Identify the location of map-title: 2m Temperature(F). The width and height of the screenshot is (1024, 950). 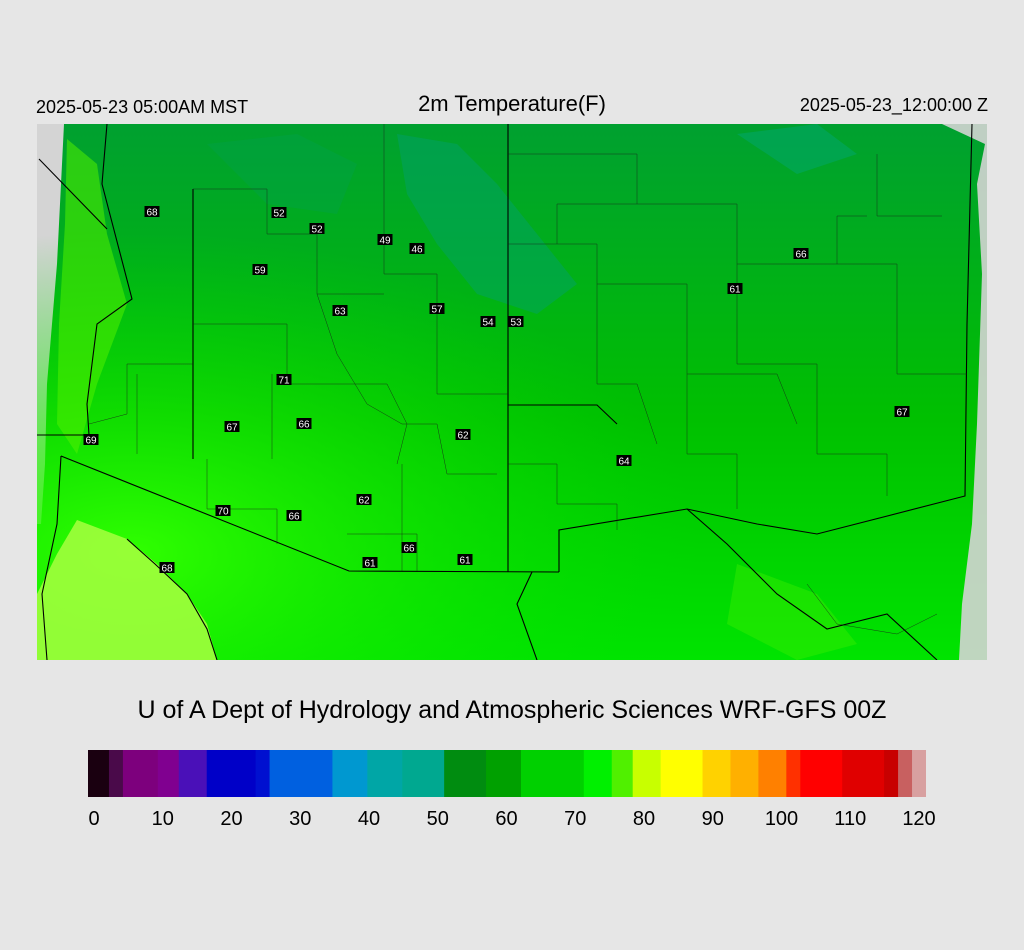
(512, 103).